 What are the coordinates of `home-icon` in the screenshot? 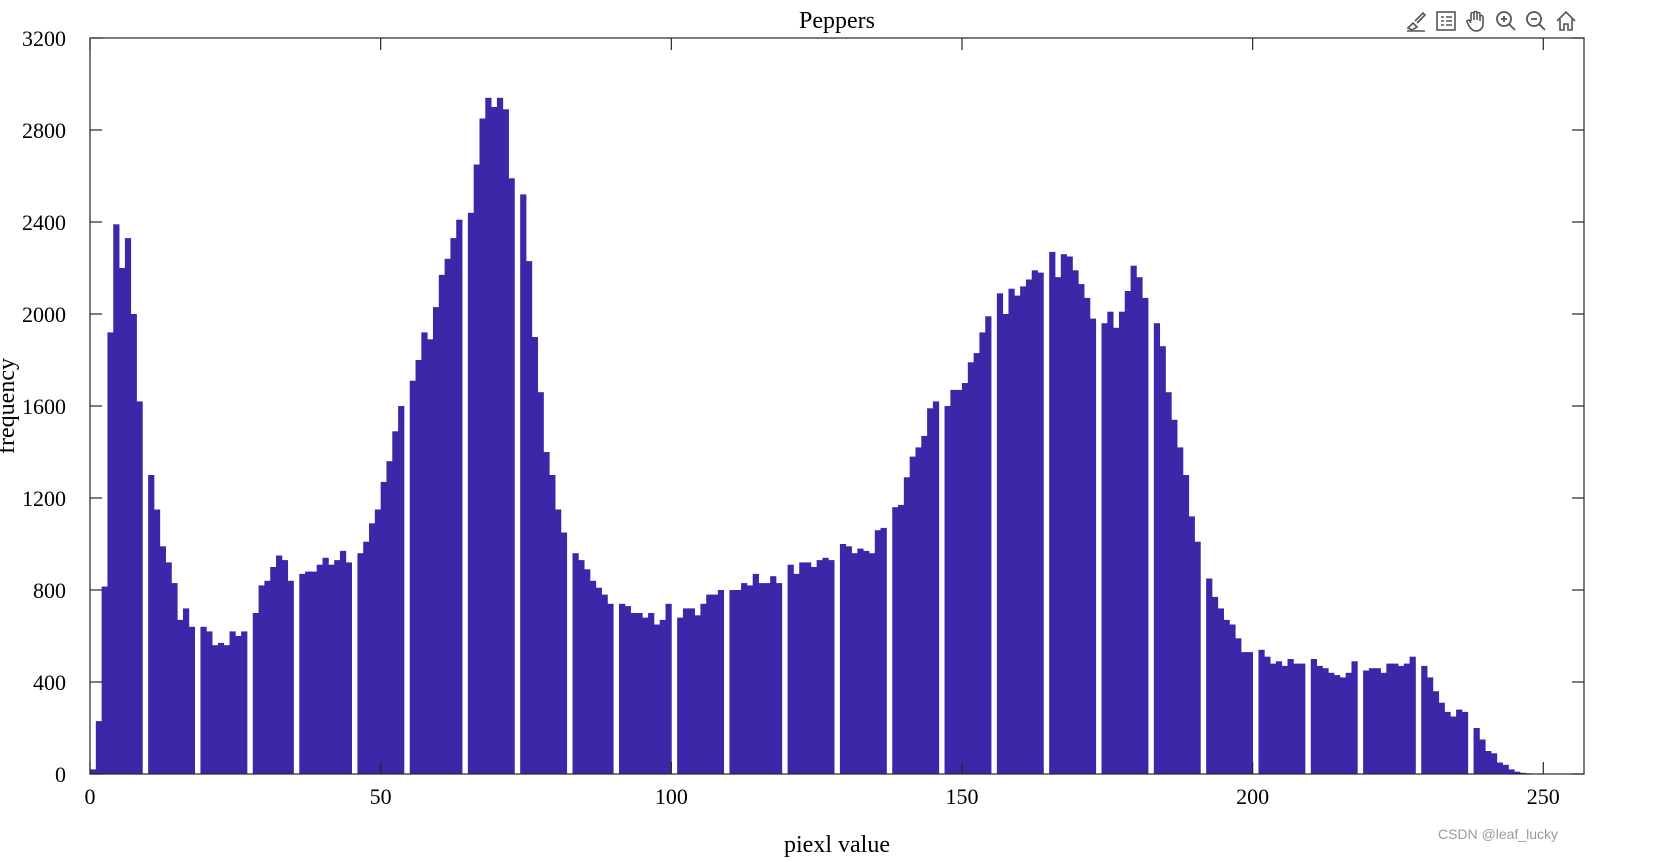 It's located at (1566, 21).